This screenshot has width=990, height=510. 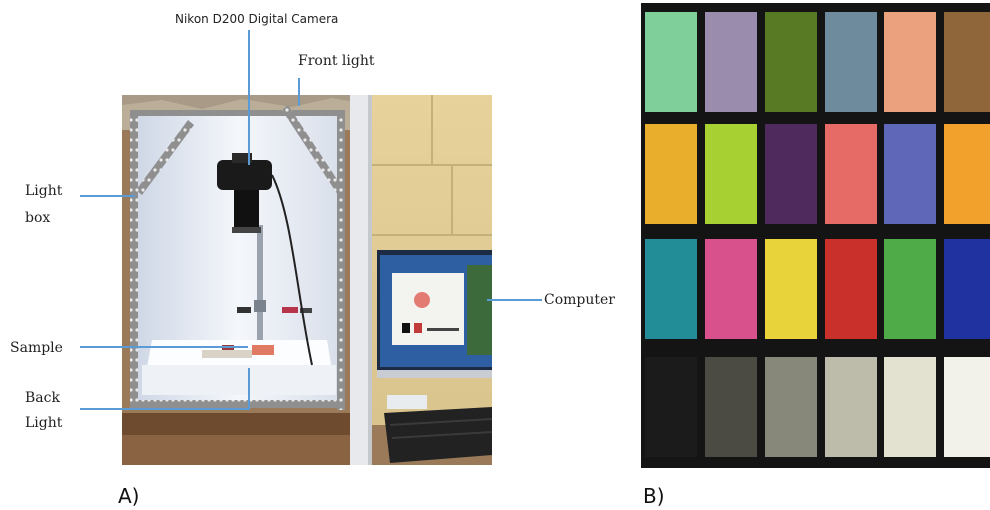 I want to click on camera-leader-line, so click(x=249, y=97).